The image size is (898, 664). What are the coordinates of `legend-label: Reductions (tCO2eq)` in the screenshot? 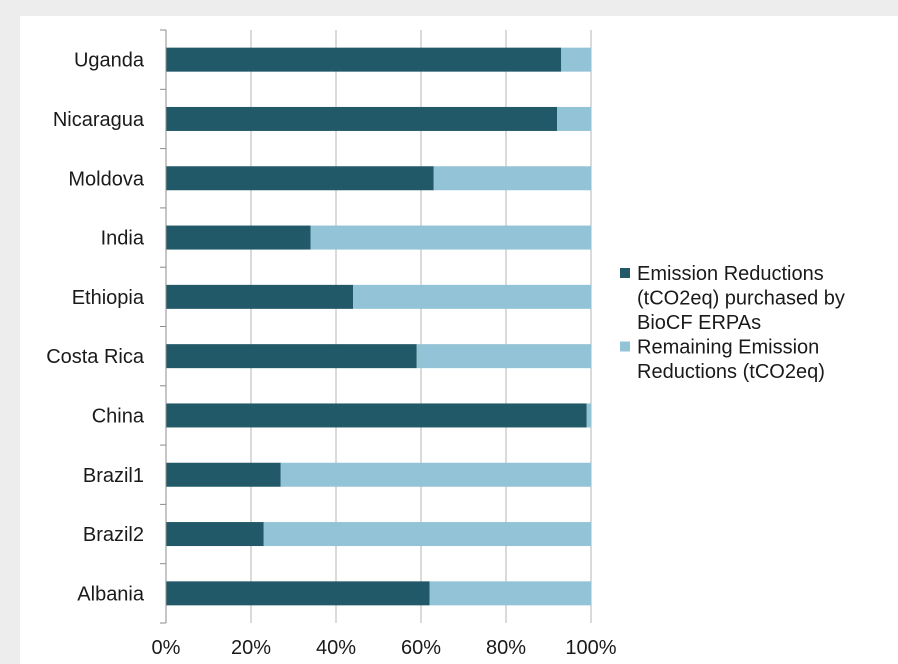 It's located at (731, 372).